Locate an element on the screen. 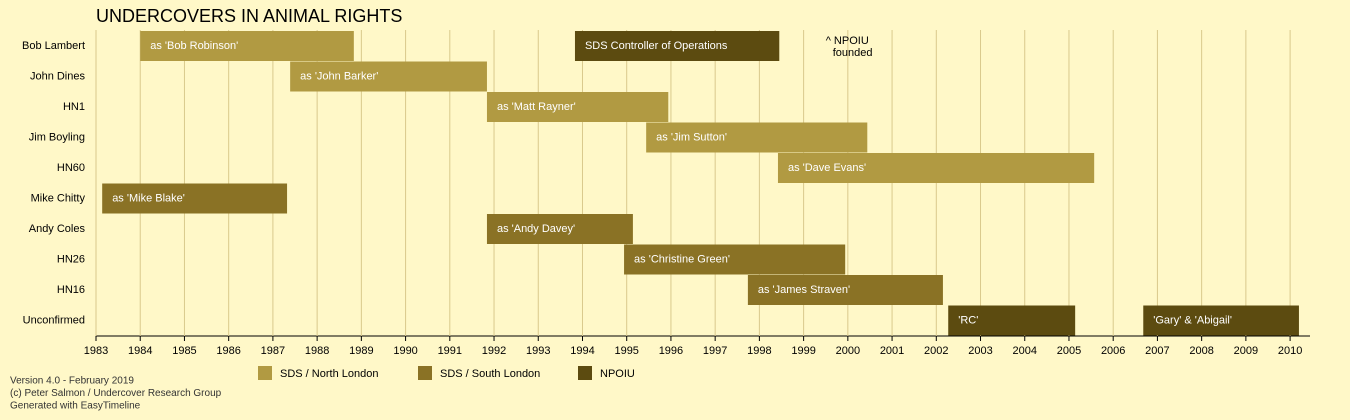 This screenshot has width=1350, height=420. bar-label: as 'Dave Evans' is located at coordinates (827, 168).